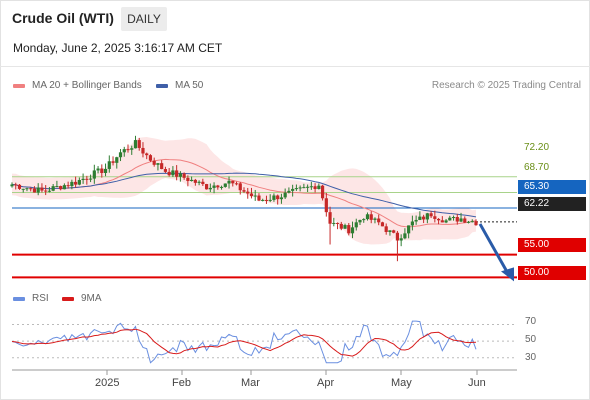  I want to click on pivot-tag: 65.30, so click(552, 187).